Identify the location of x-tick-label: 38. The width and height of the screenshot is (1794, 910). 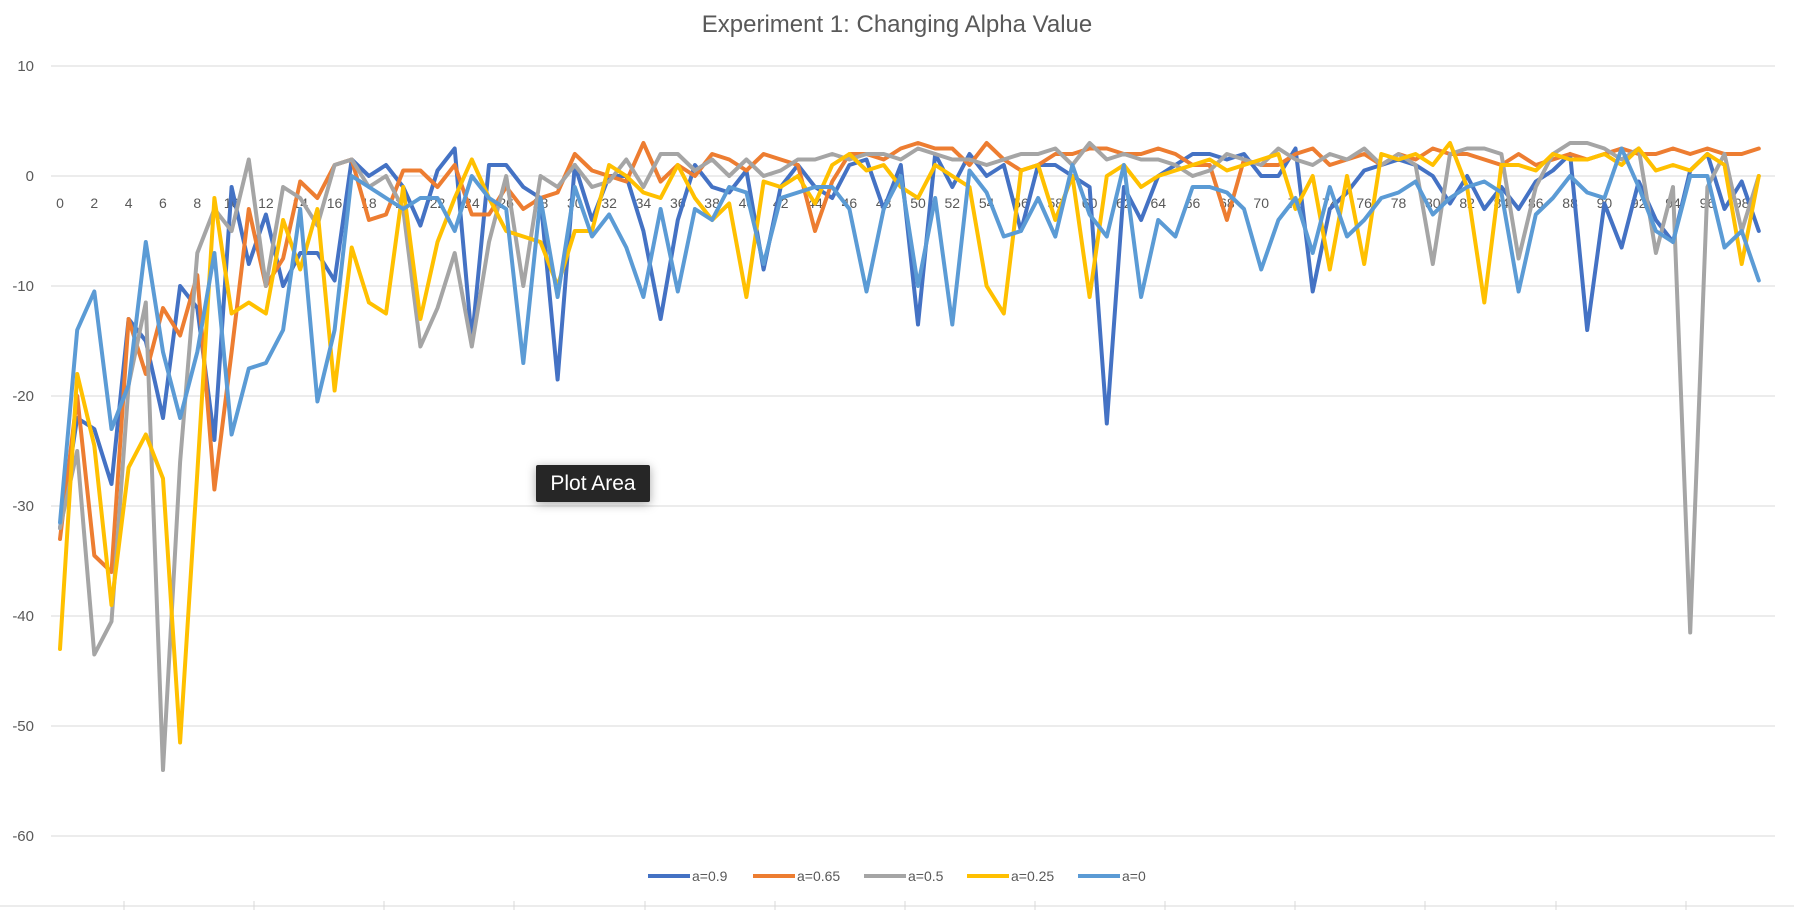
(712, 203).